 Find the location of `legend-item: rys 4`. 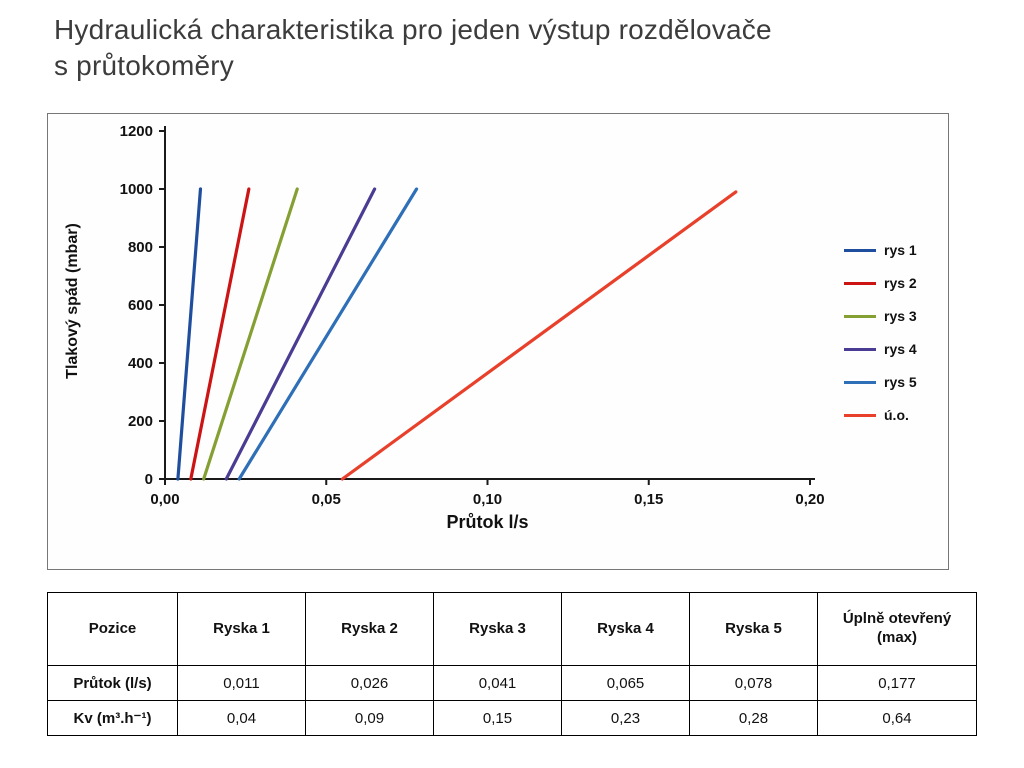

legend-item: rys 4 is located at coordinates (892, 349).